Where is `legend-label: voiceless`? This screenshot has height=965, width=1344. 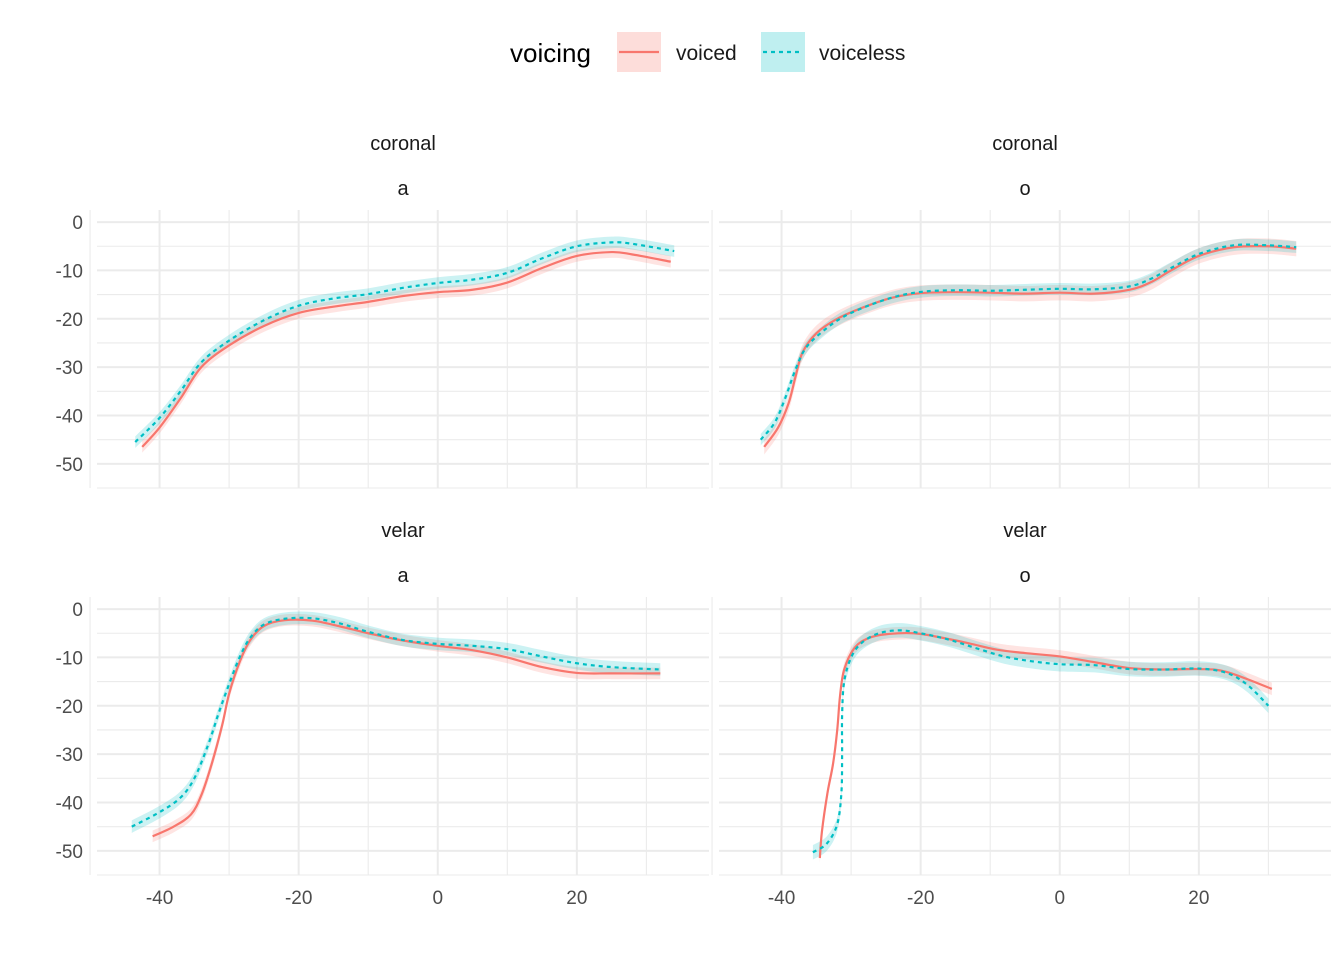 legend-label: voiceless is located at coordinates (862, 53).